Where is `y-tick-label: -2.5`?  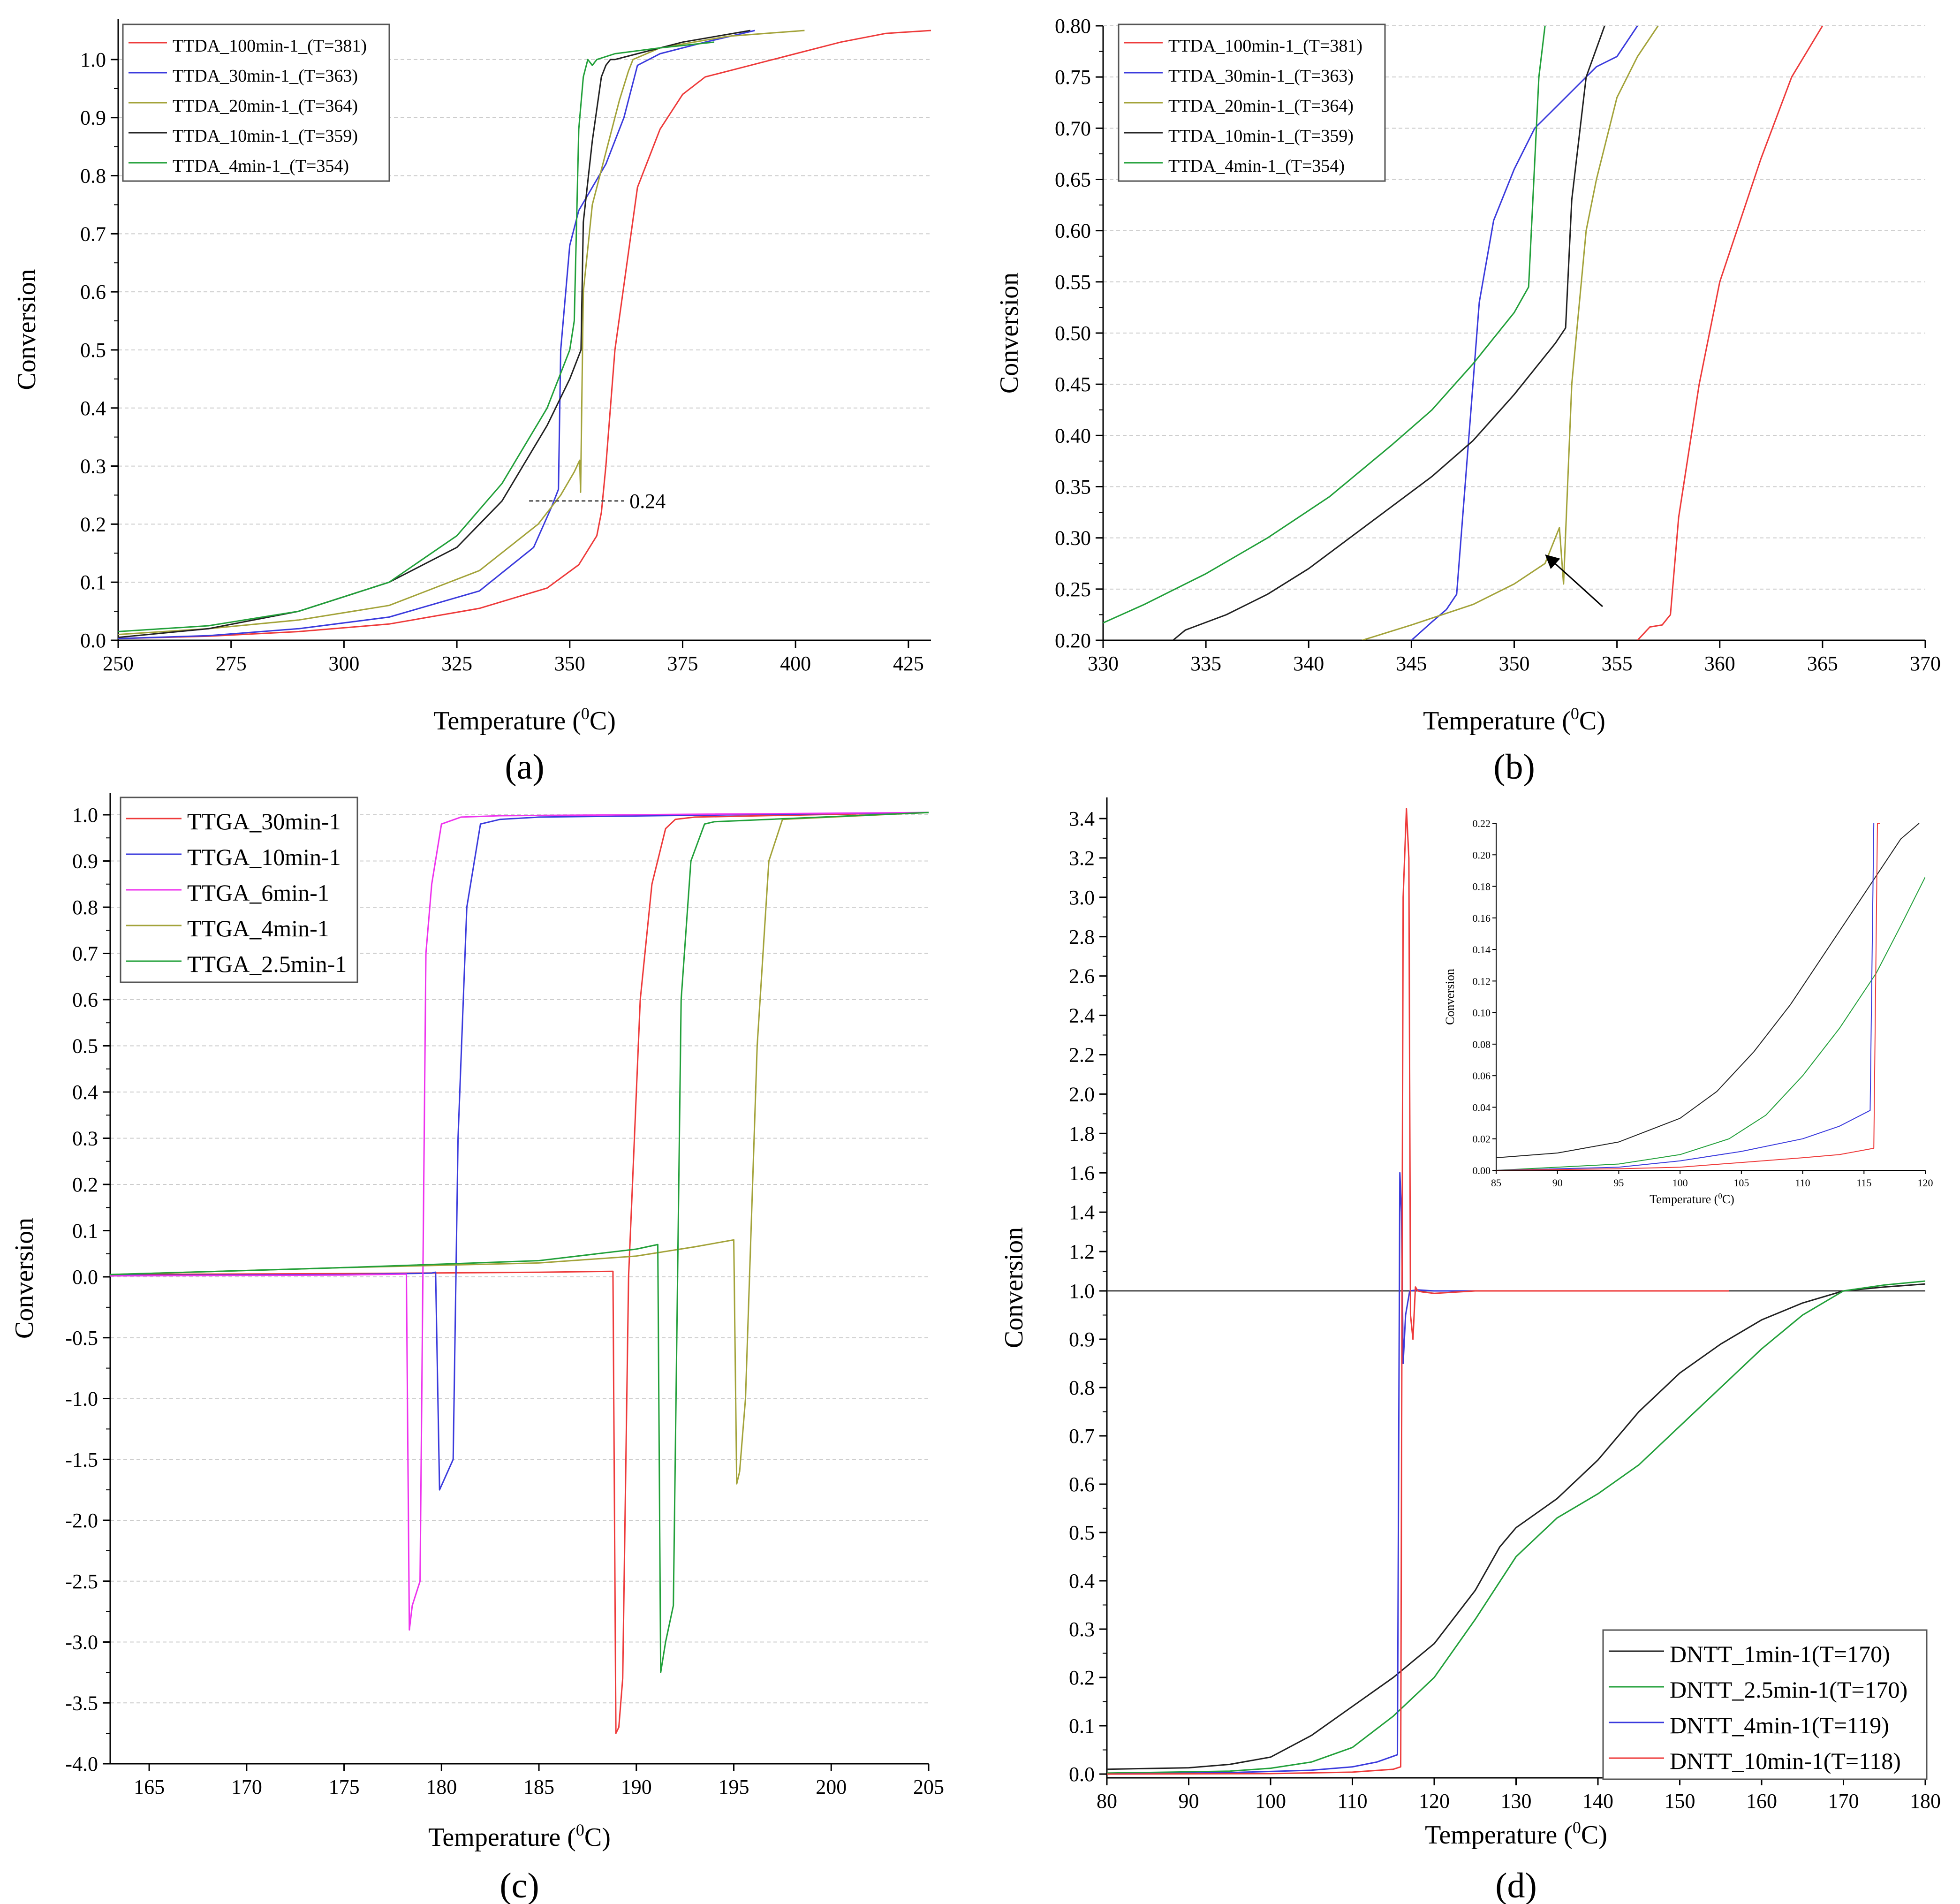
y-tick-label: -2.5 is located at coordinates (81, 1582).